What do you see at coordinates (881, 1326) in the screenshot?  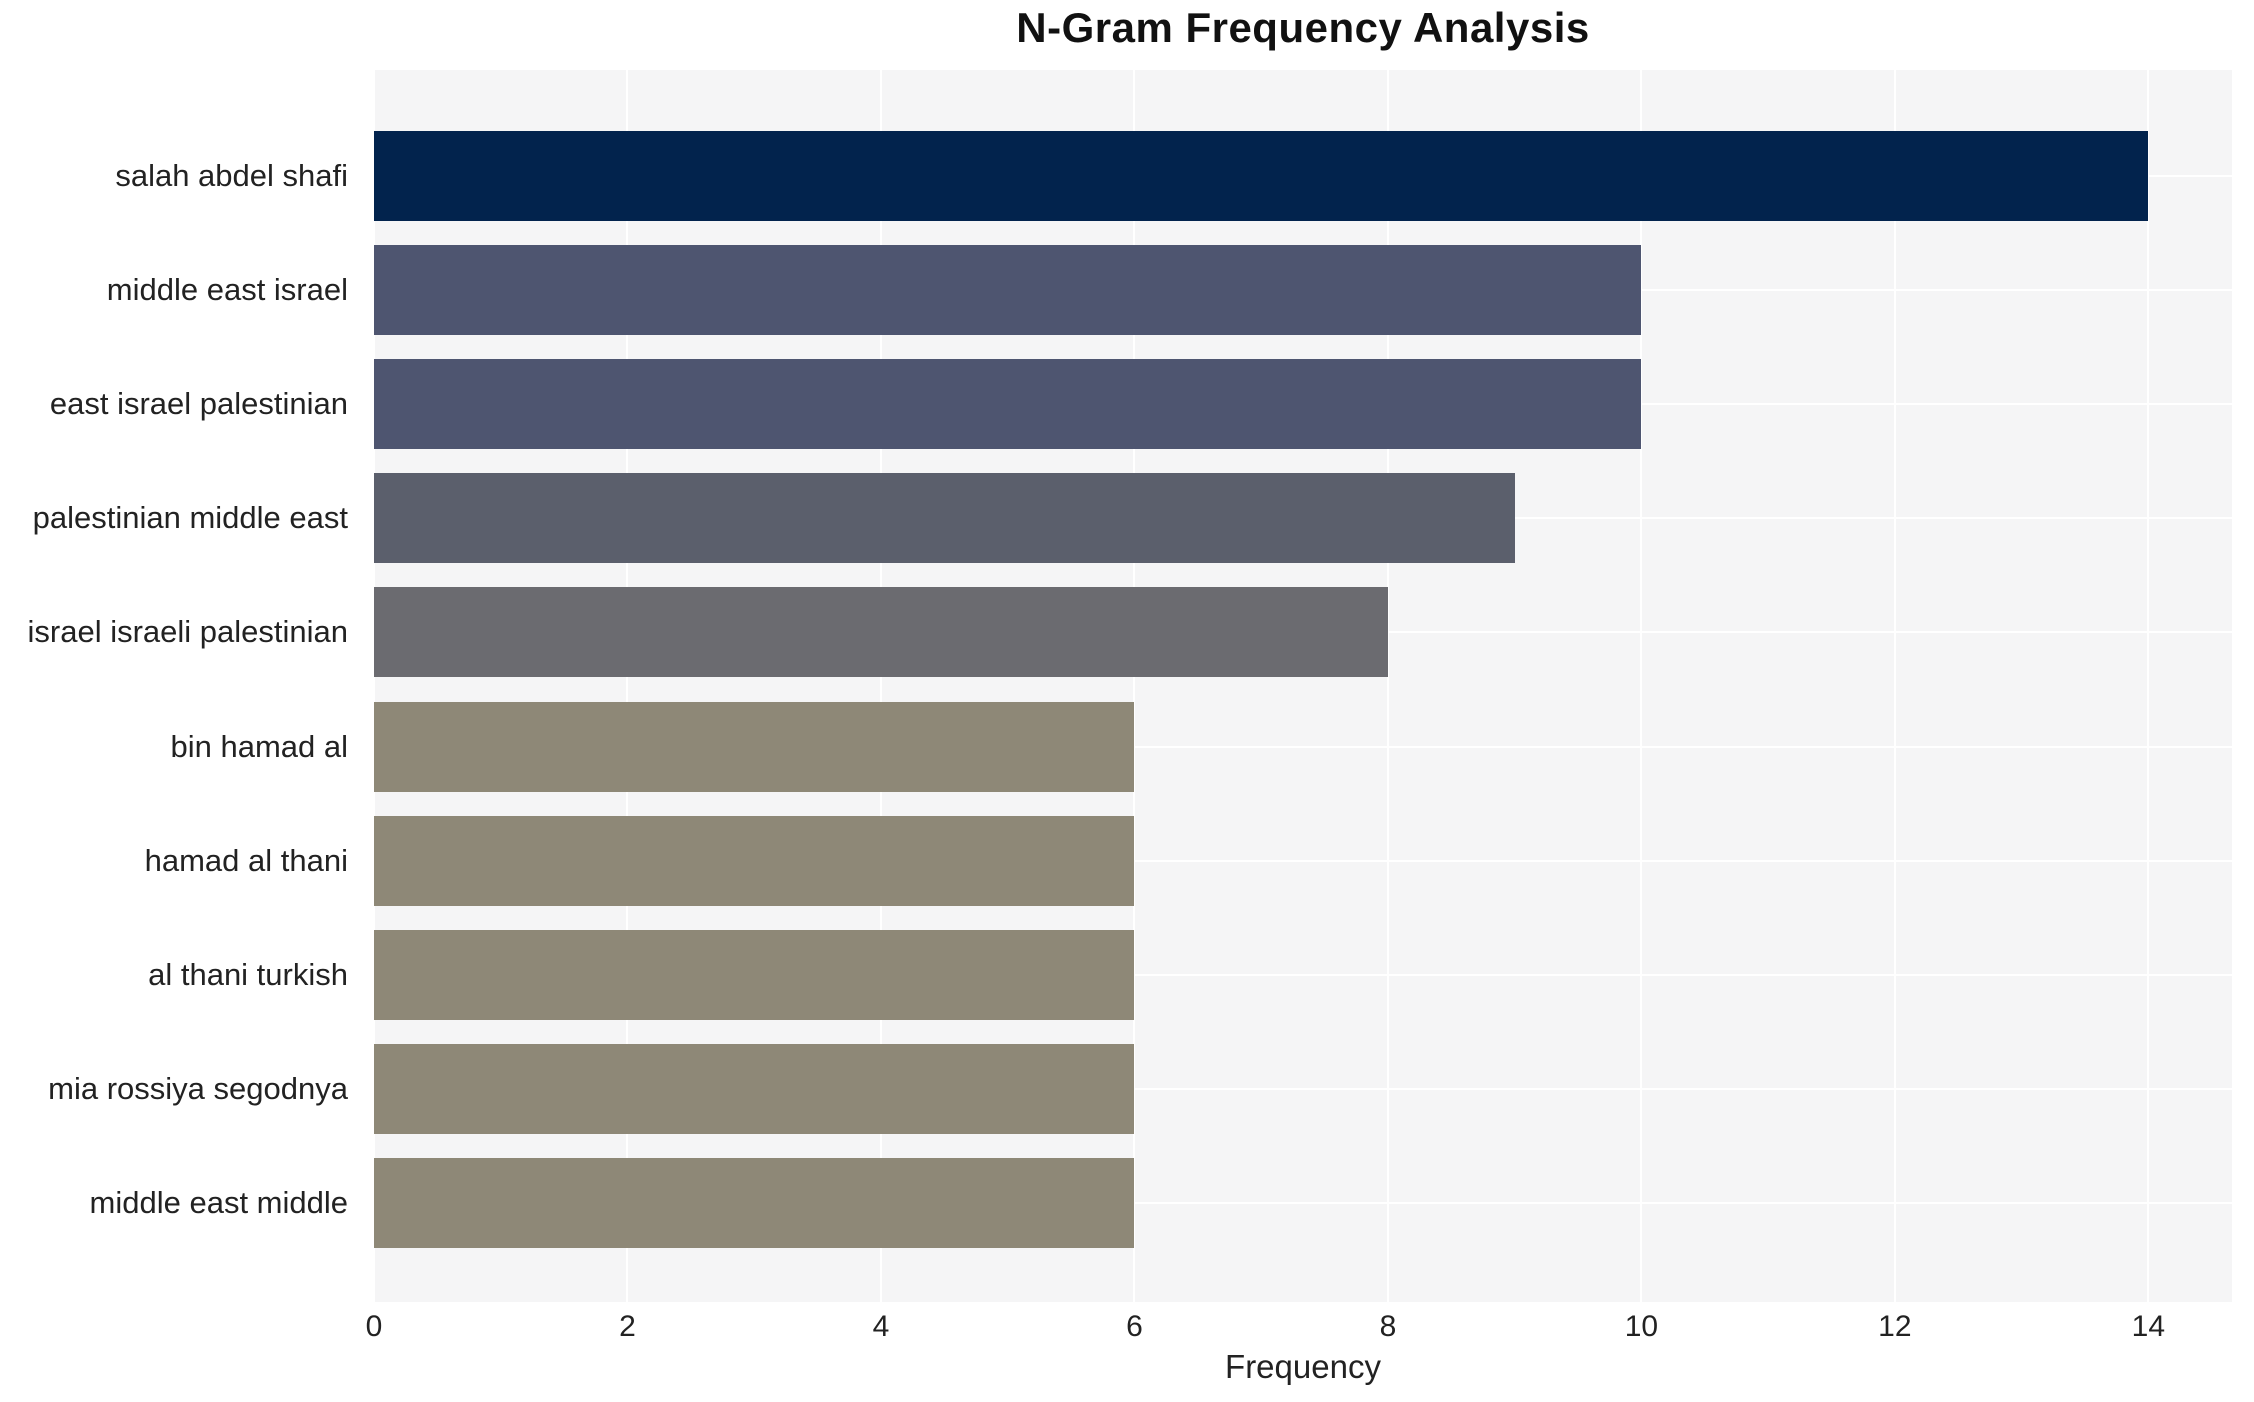 I see `x-tick-label: 4` at bounding box center [881, 1326].